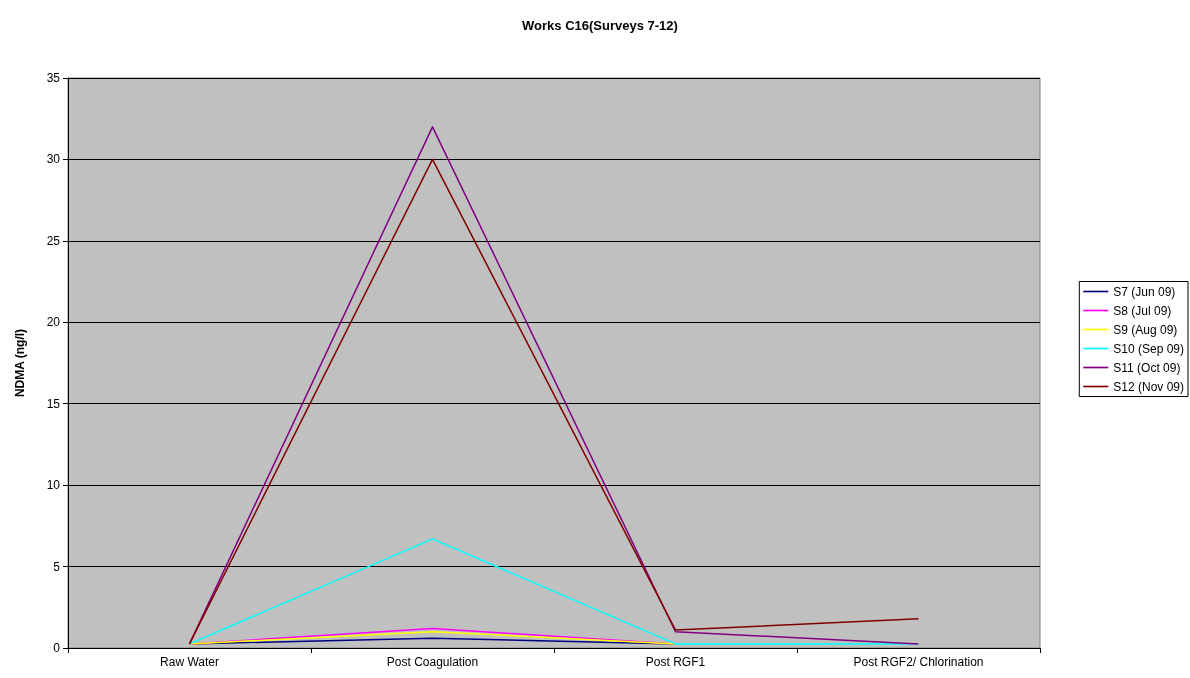 This screenshot has height=678, width=1190. What do you see at coordinates (20, 363) in the screenshot?
I see `y-axis-title: NDMA (ng/l)` at bounding box center [20, 363].